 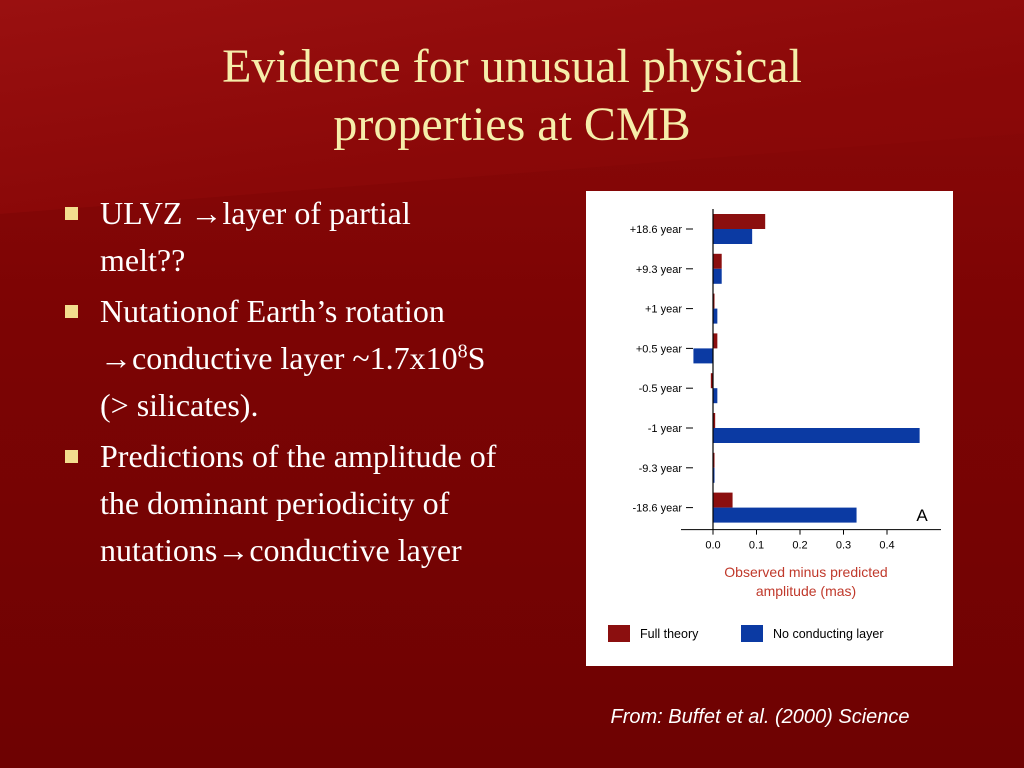 I want to click on exponent: 8, so click(x=462, y=351).